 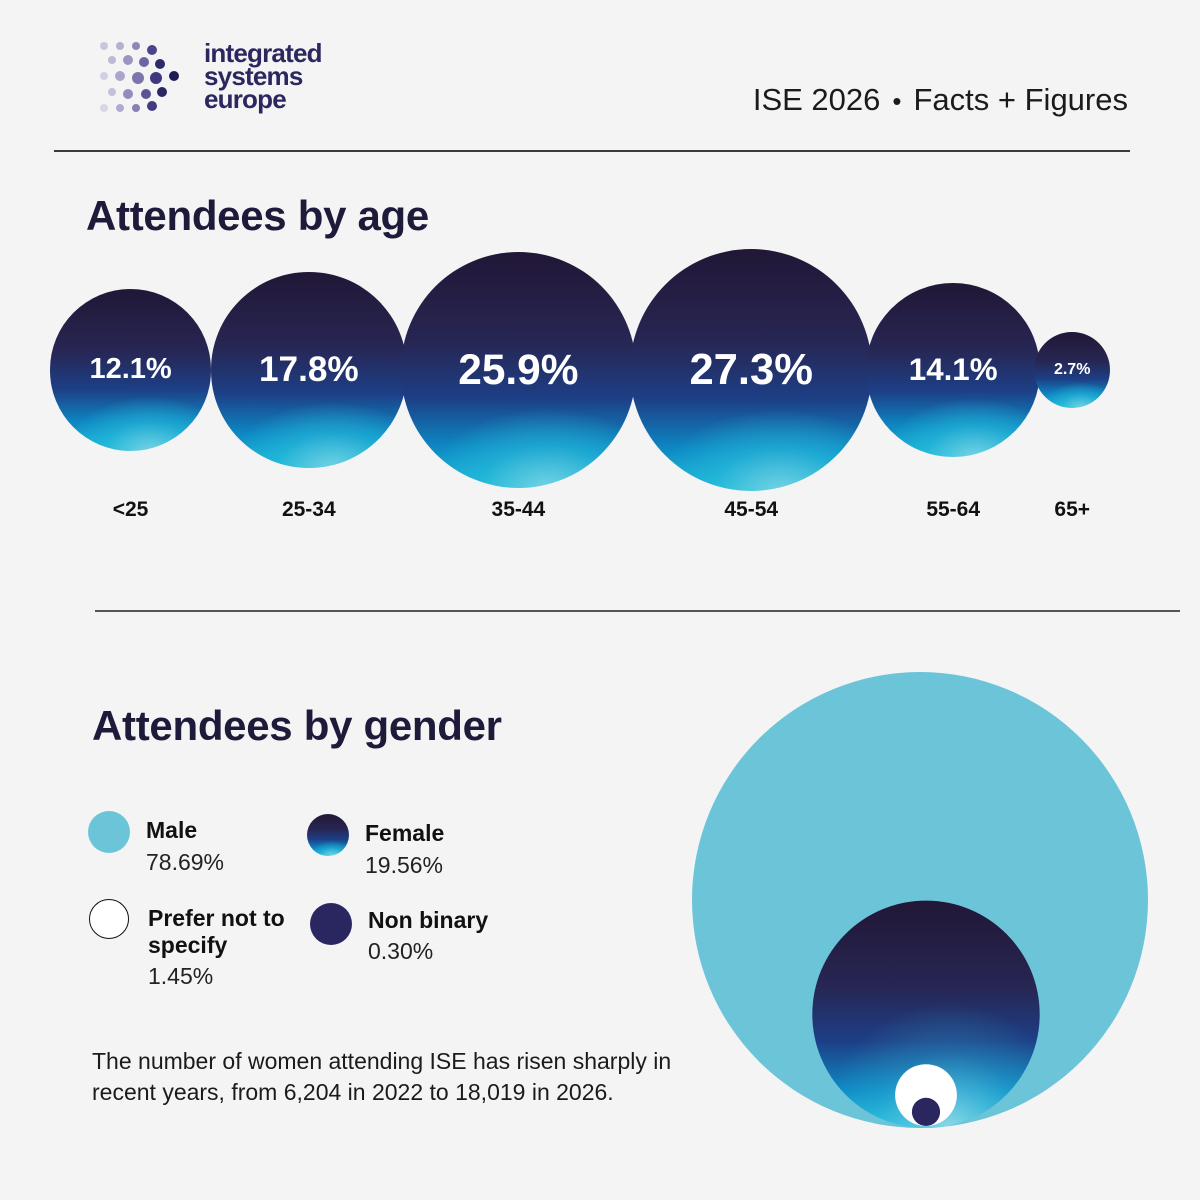 I want to click on legend-prefer-not-value: 1.45%, so click(x=181, y=976).